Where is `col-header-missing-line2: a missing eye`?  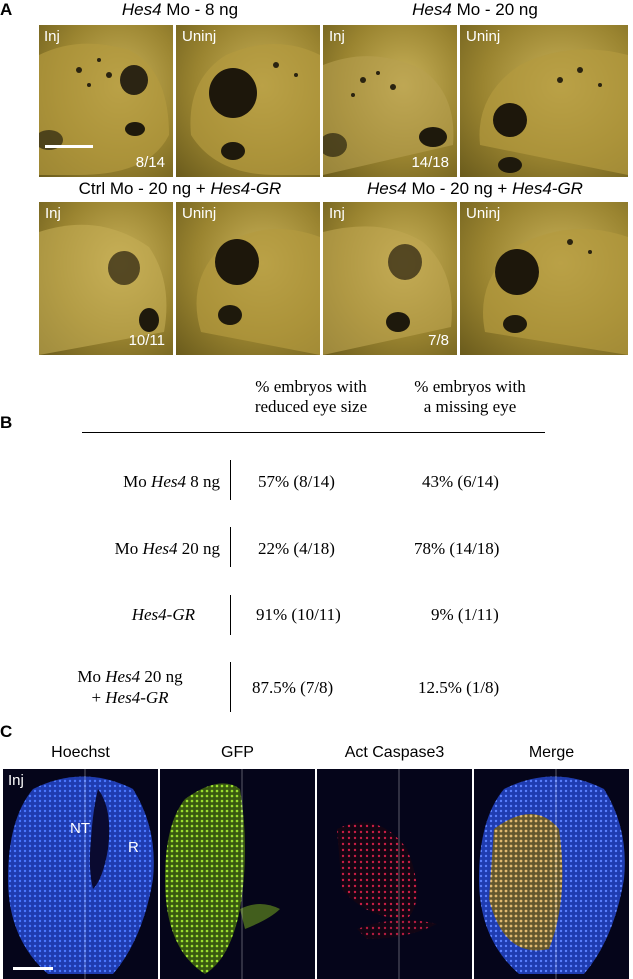 col-header-missing-line2: a missing eye is located at coordinates (470, 406).